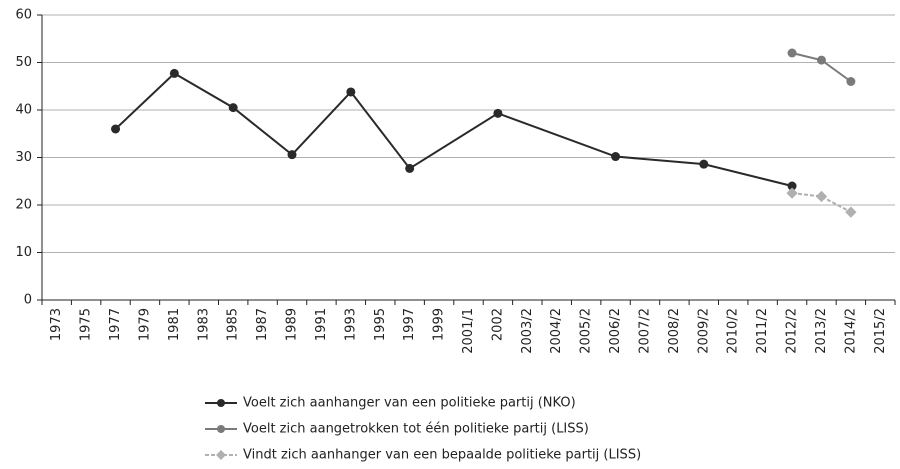  I want to click on x-tick-label: 2010/2, so click(733, 331).